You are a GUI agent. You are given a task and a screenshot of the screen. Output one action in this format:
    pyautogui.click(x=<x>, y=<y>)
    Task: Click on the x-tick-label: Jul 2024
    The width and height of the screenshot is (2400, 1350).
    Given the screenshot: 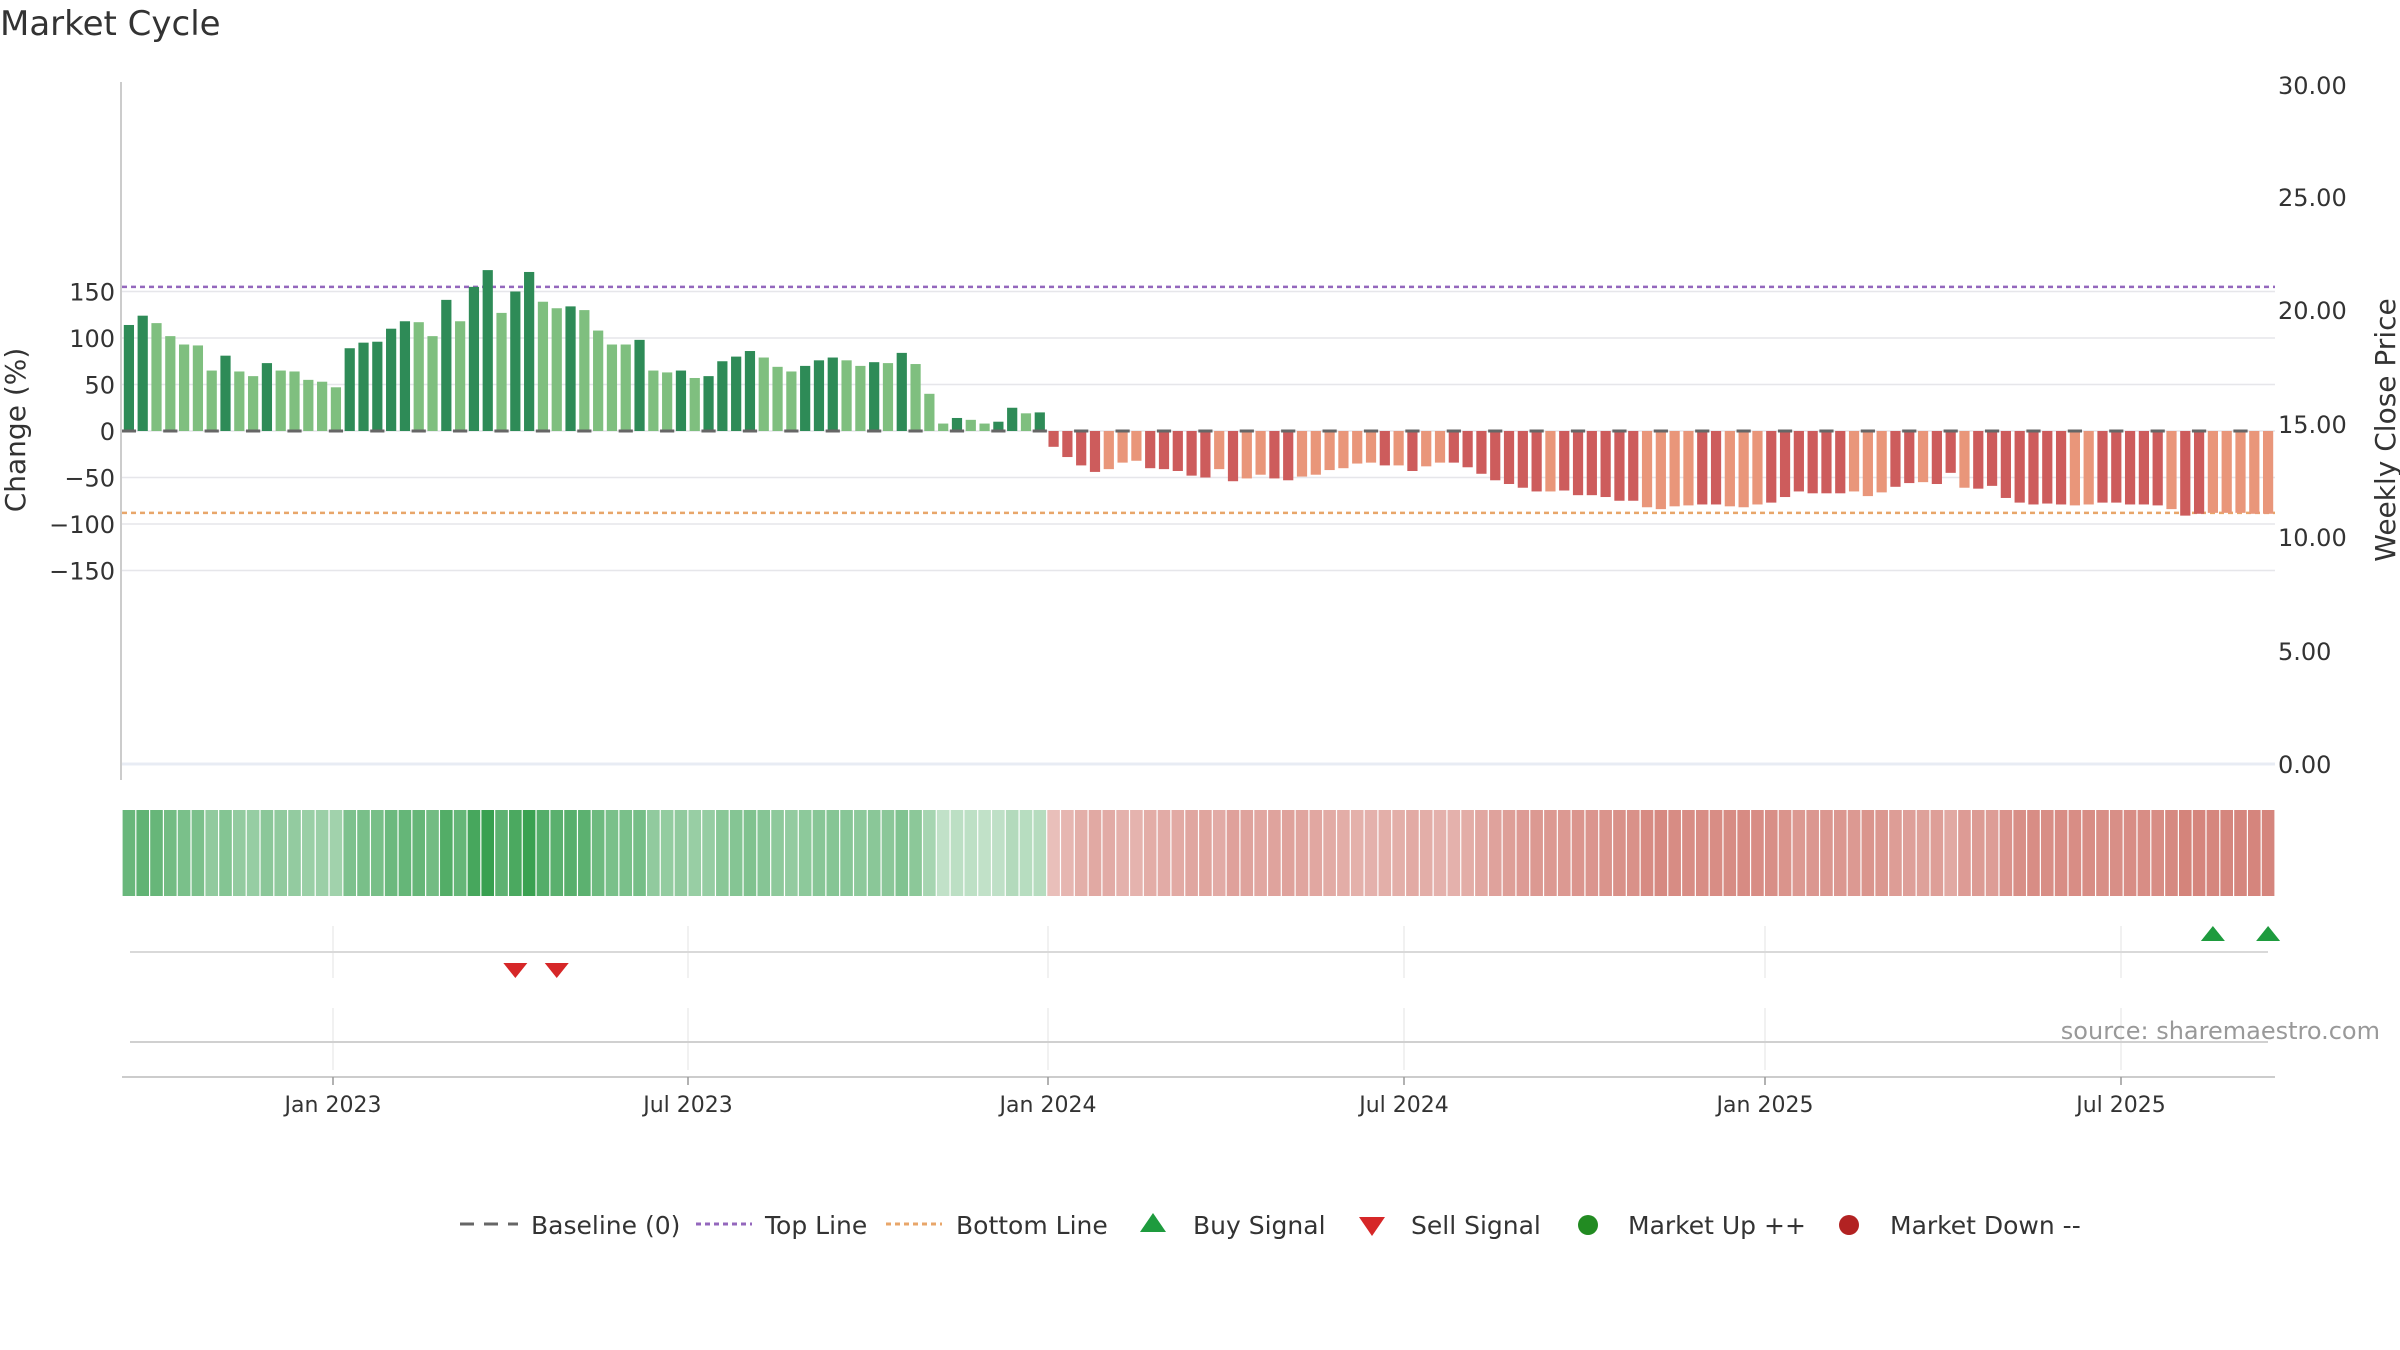 What is the action you would take?
    pyautogui.click(x=1403, y=1105)
    